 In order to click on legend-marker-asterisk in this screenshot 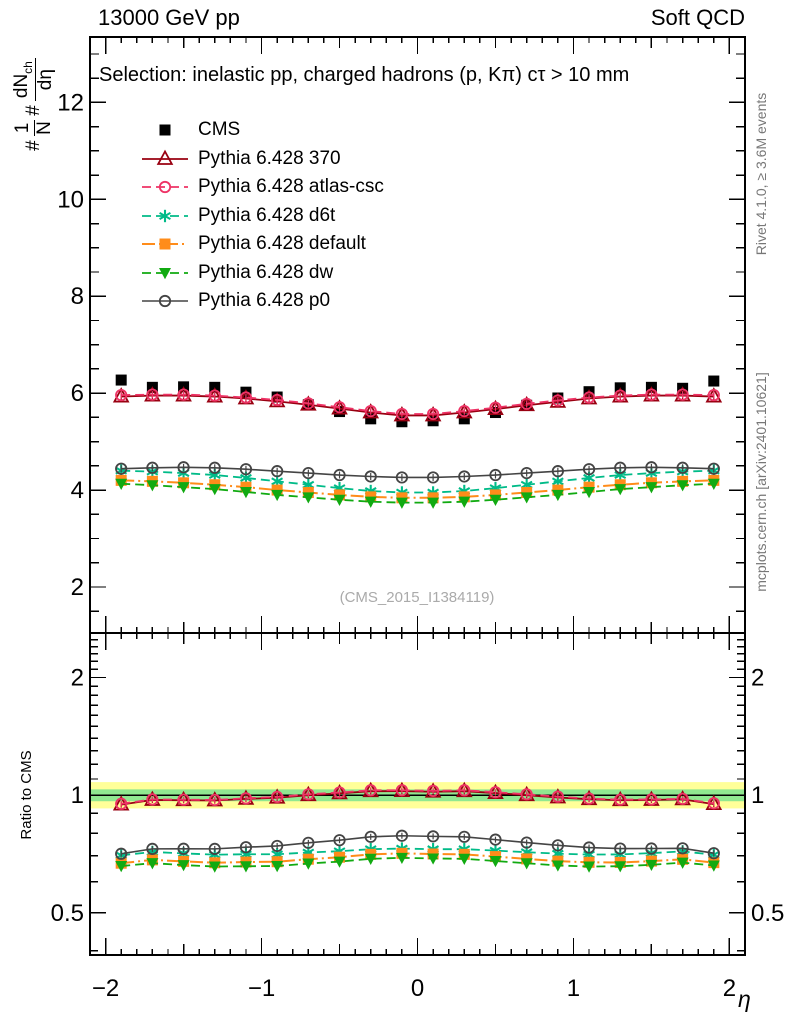, I will do `click(165, 215)`.